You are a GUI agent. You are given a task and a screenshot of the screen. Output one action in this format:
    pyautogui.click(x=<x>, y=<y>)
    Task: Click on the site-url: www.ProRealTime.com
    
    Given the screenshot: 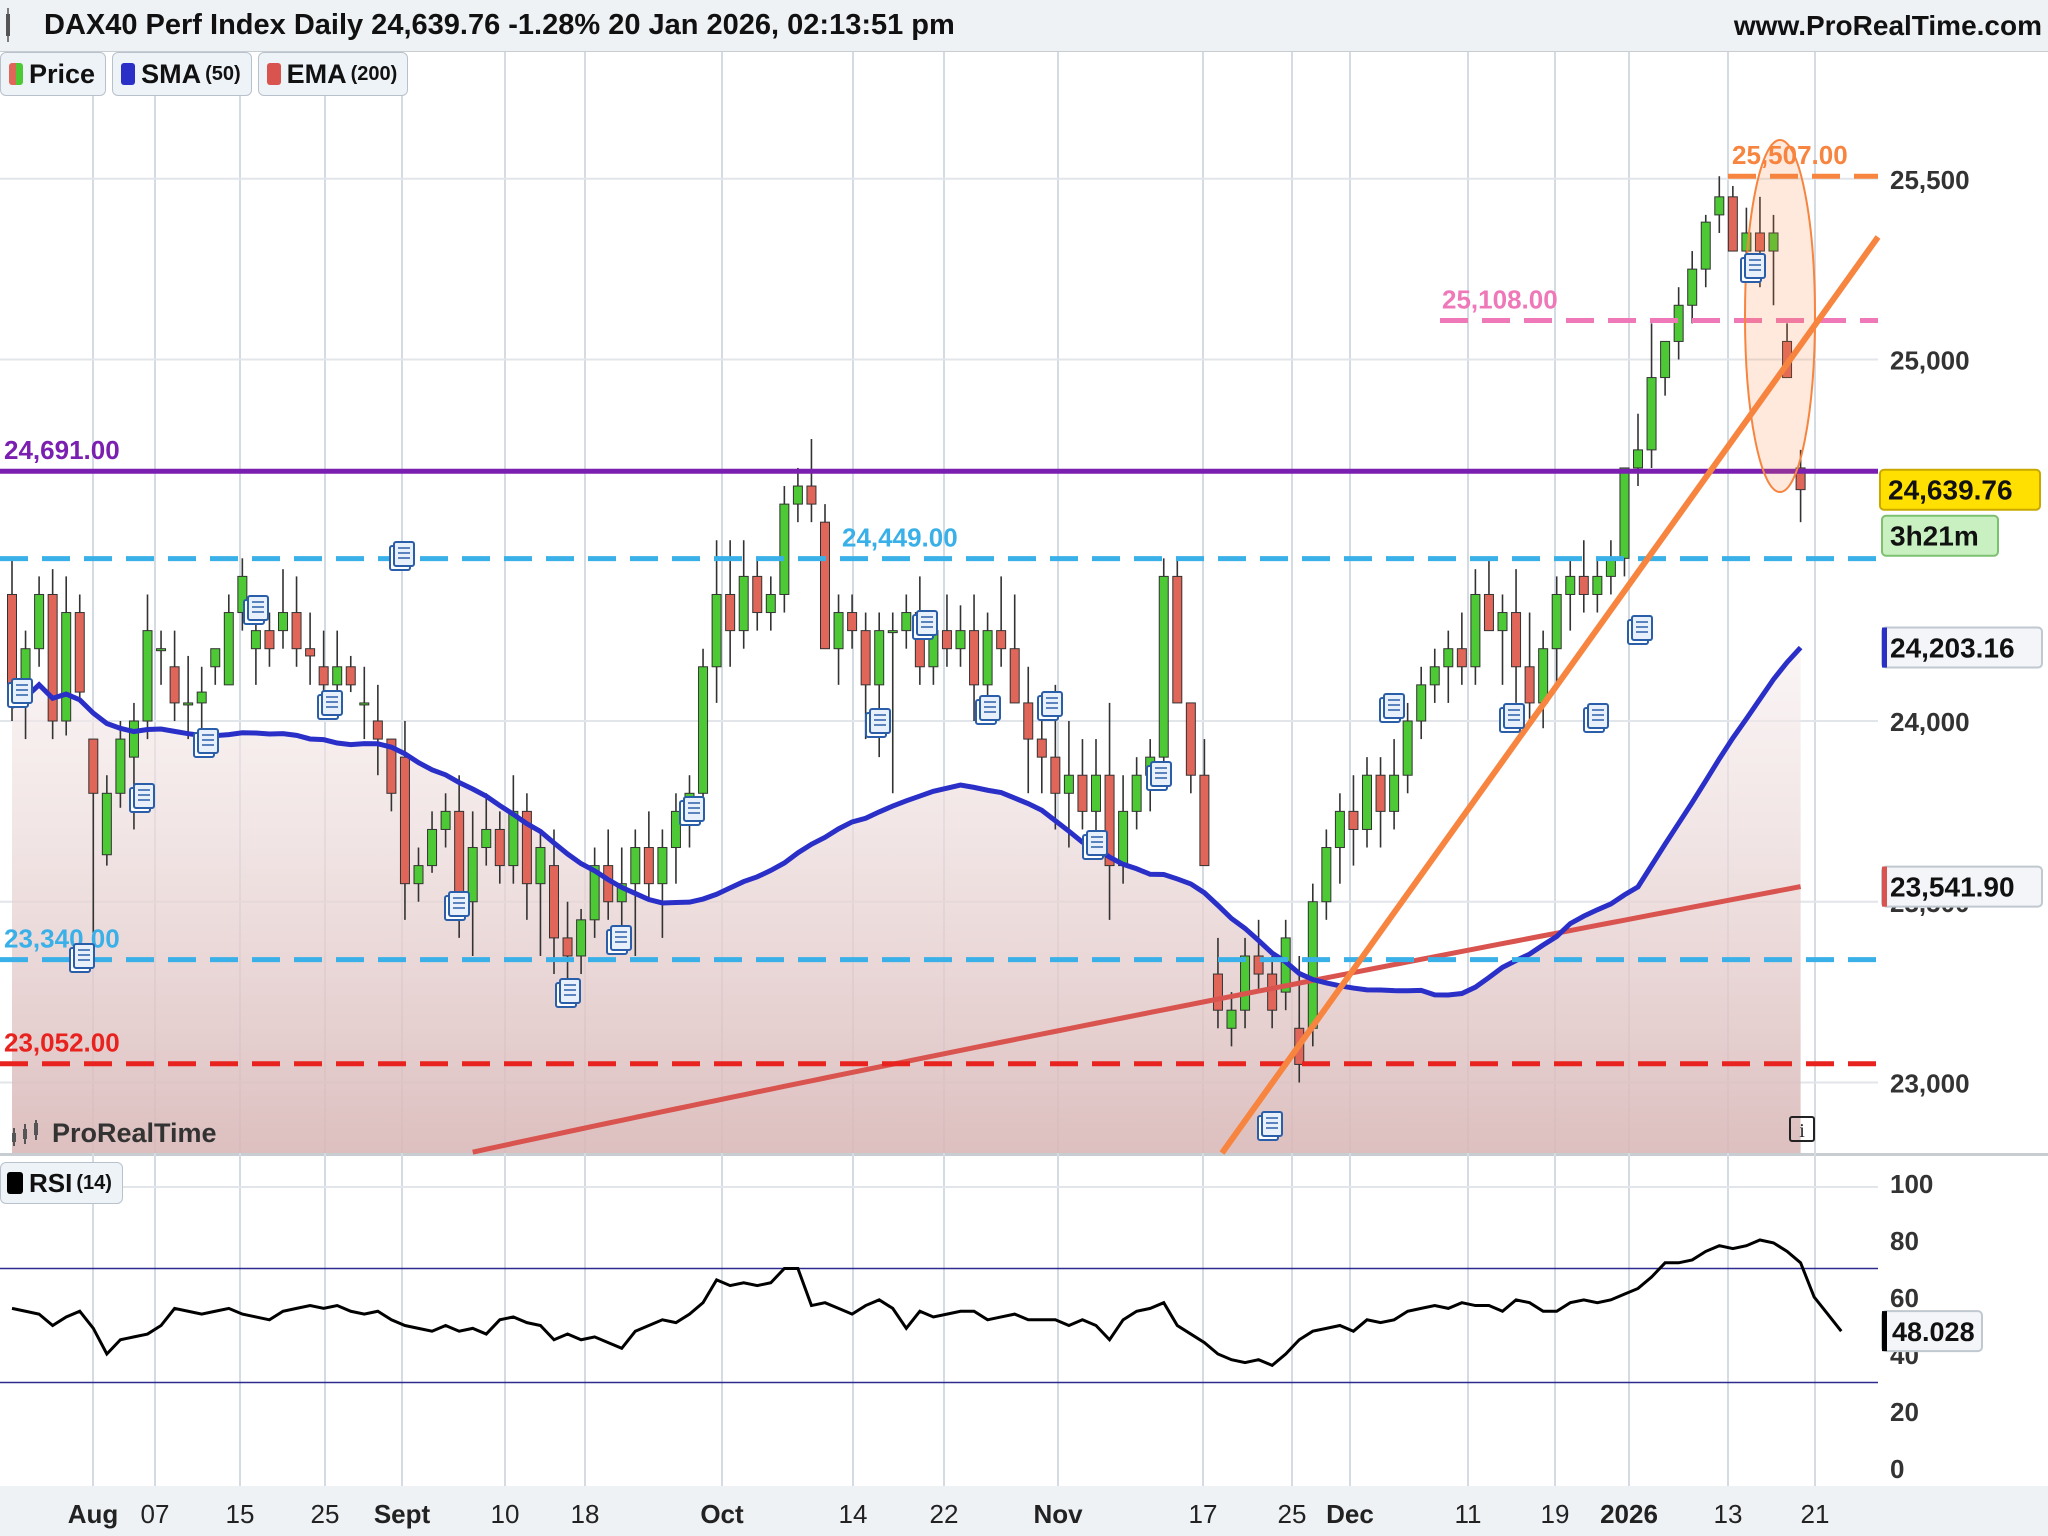 What is the action you would take?
    pyautogui.click(x=1887, y=25)
    